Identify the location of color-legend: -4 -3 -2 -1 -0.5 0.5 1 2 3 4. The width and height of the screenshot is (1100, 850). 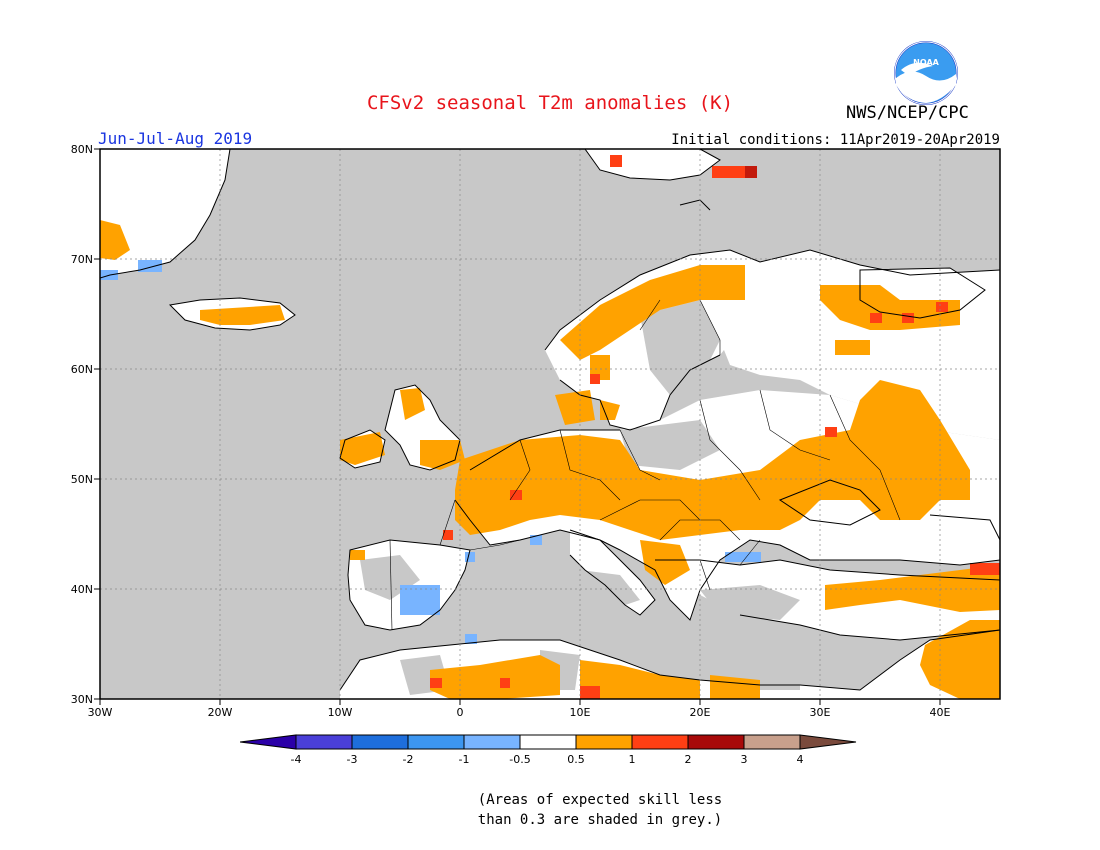
(548, 750).